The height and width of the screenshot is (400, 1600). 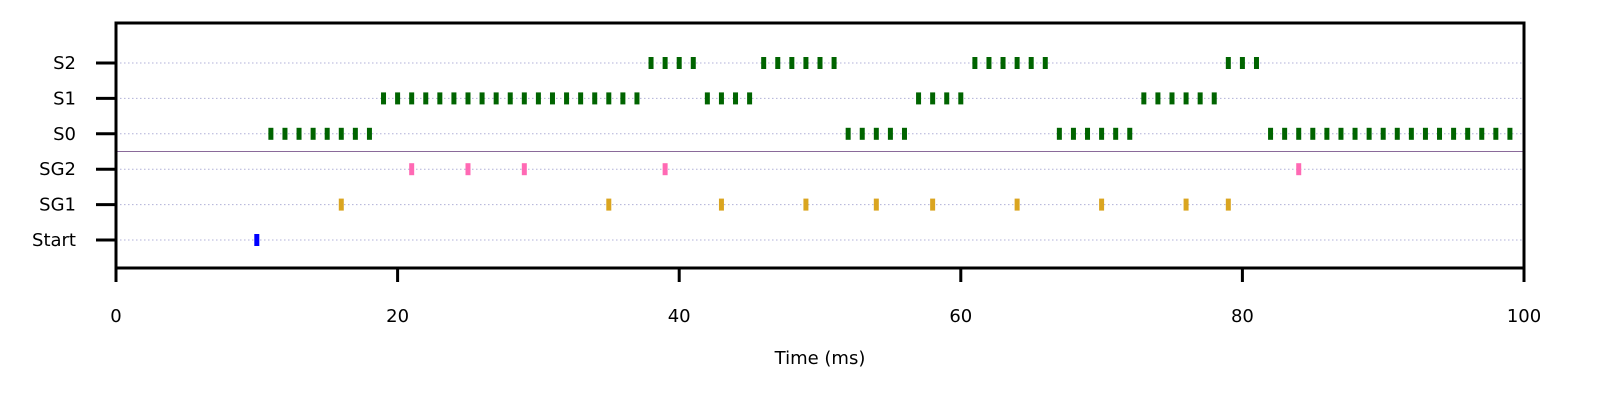 I want to click on y-tick-label-start: Start, so click(x=54, y=240).